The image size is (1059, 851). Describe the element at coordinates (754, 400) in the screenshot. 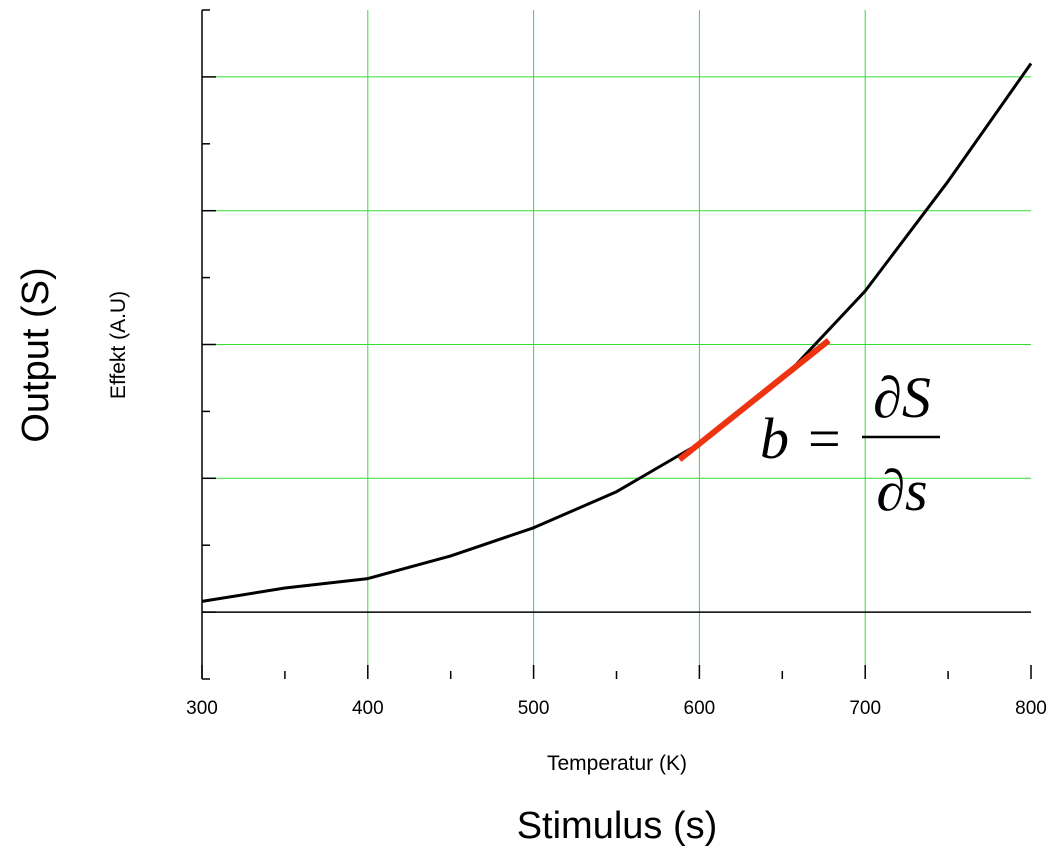

I see `tangent-line` at that location.